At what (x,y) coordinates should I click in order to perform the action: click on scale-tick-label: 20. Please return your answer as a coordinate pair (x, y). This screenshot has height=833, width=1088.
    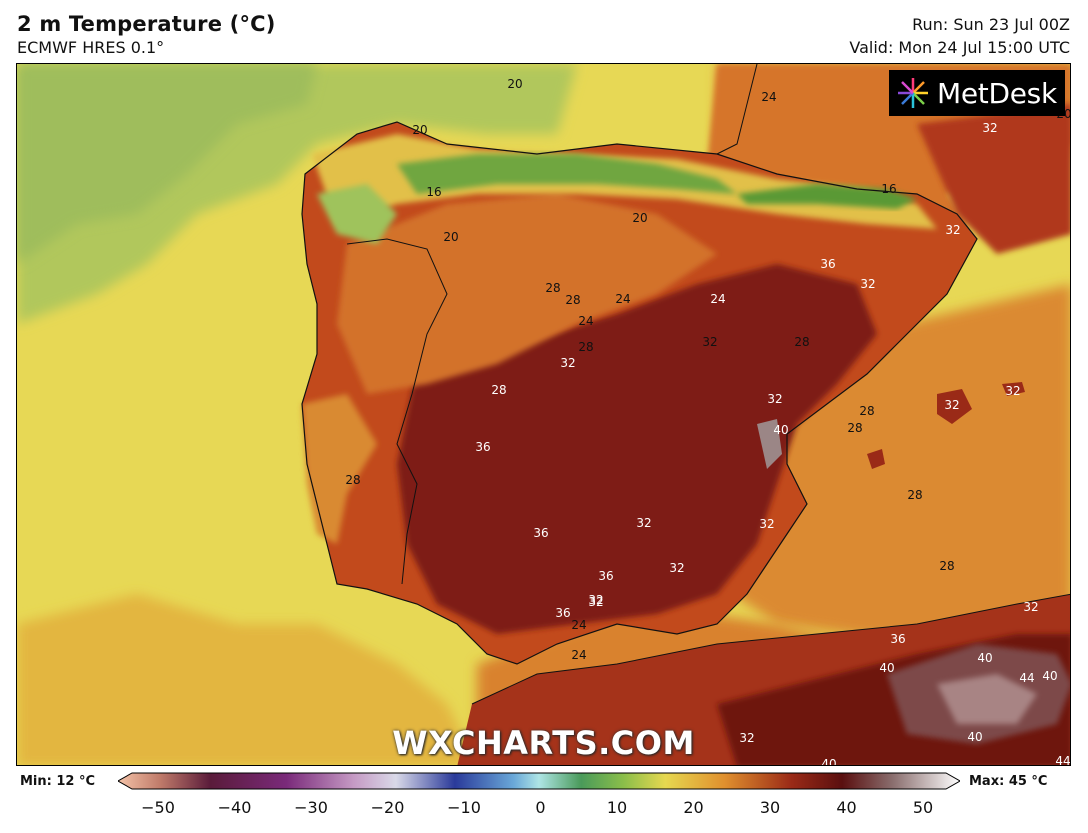
    Looking at the image, I should click on (693, 807).